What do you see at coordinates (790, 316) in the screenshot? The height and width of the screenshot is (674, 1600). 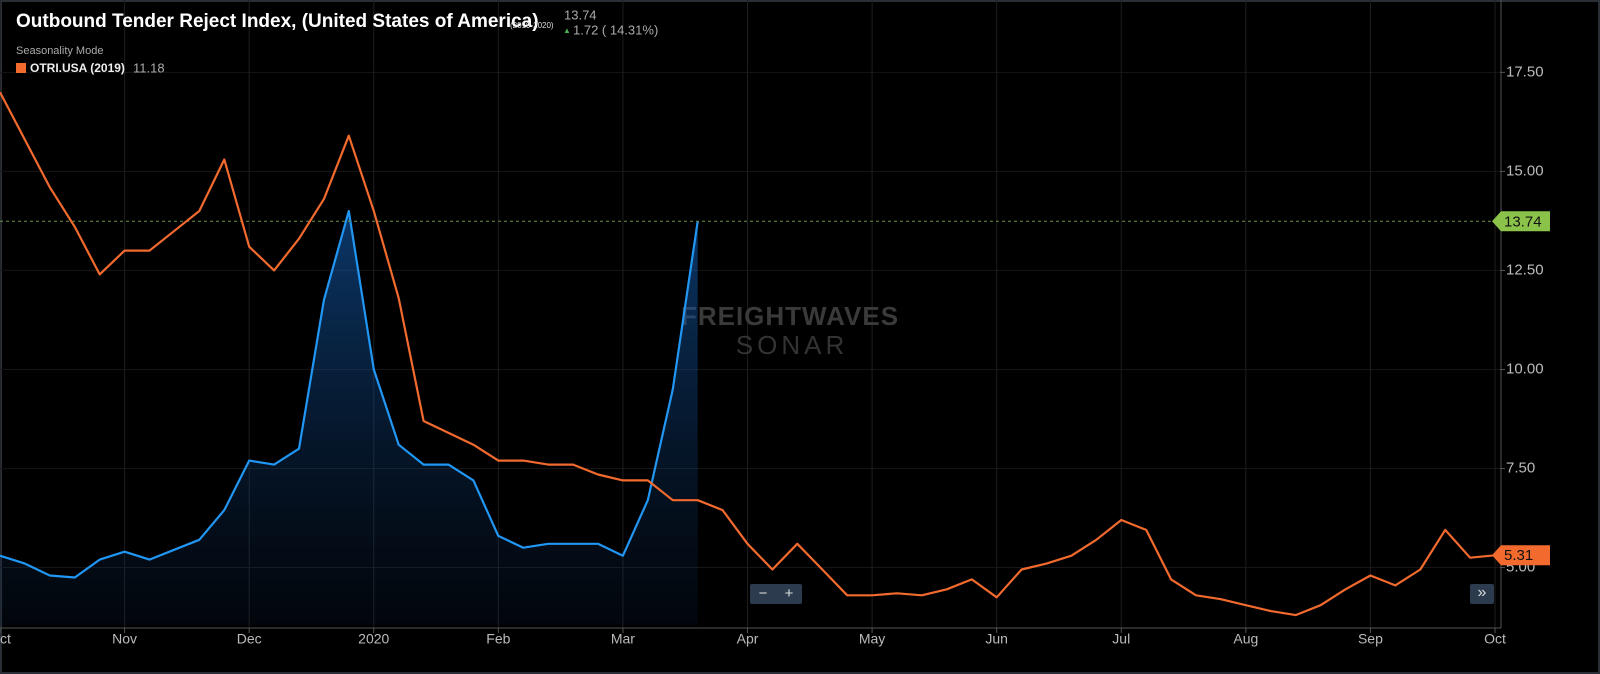 I see `watermark-brand: FREIGHTWAVES` at bounding box center [790, 316].